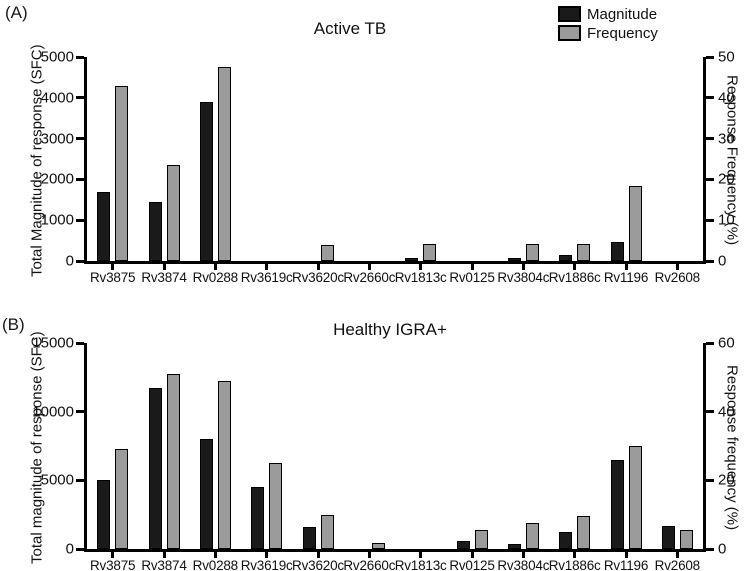 The image size is (750, 571). I want to click on frequency-swatch-icon, so click(569, 33).